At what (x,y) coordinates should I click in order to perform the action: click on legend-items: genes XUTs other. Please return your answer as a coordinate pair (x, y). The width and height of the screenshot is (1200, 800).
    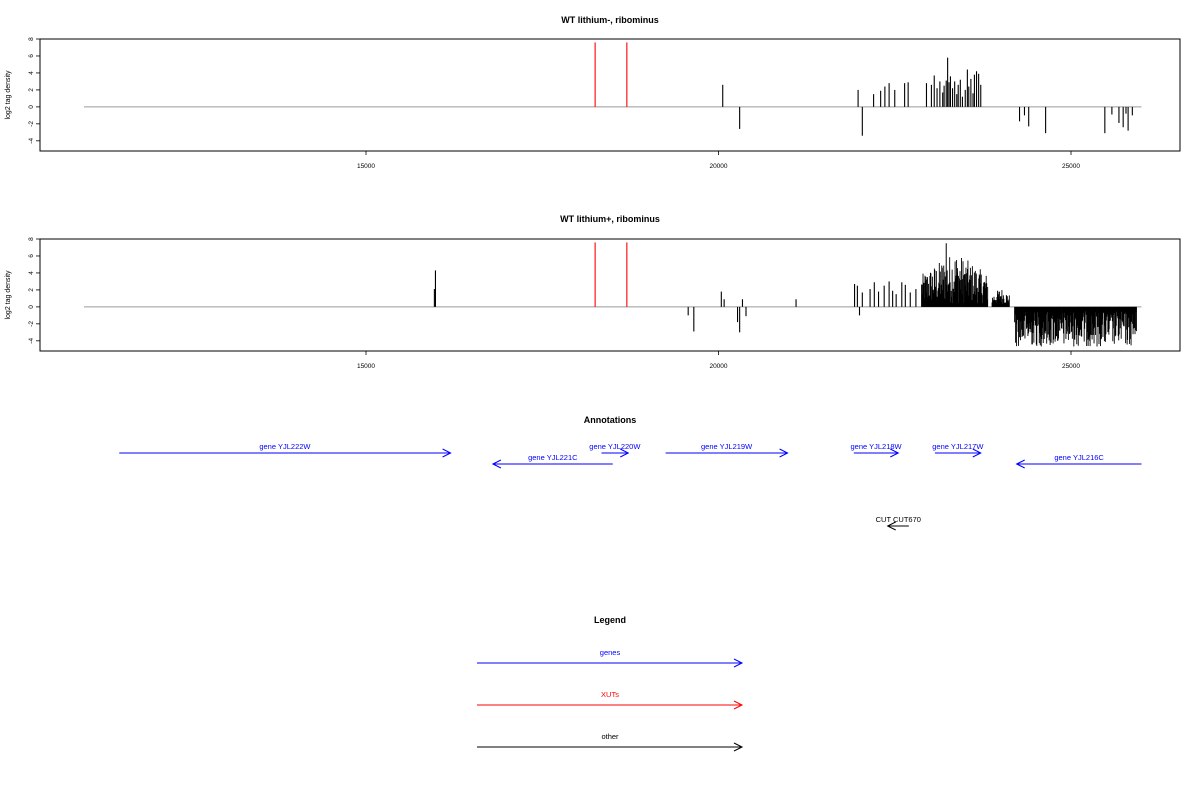
    Looking at the image, I should click on (610, 700).